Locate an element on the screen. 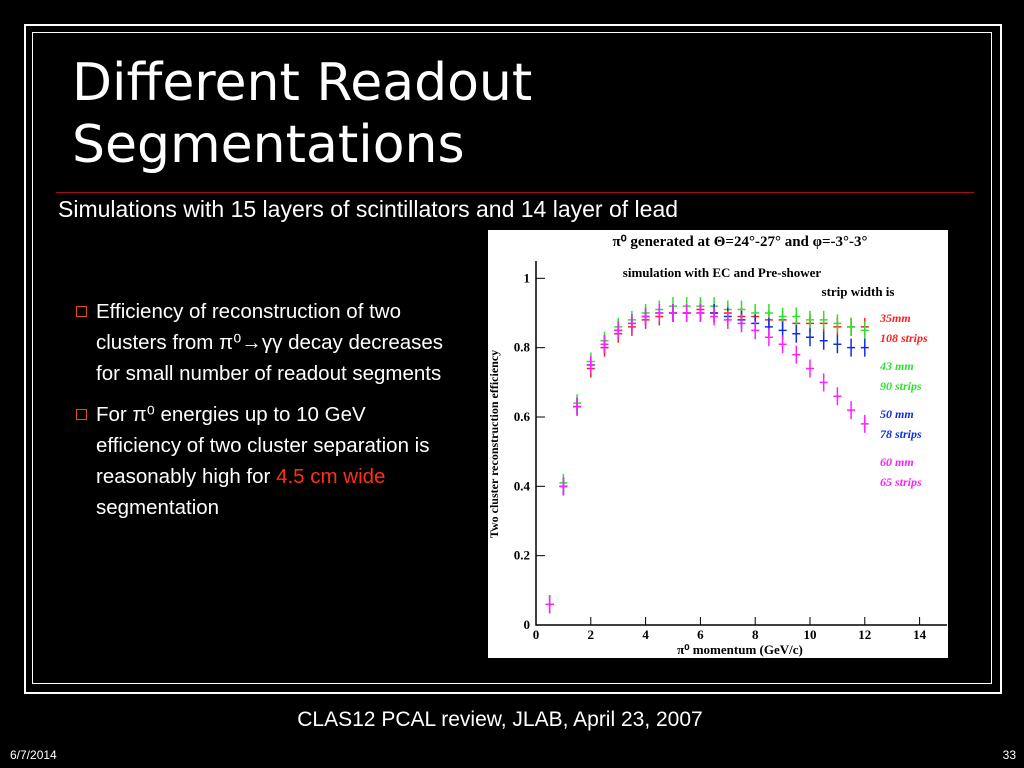  y-tick-label: 0.2 is located at coordinates (522, 555).